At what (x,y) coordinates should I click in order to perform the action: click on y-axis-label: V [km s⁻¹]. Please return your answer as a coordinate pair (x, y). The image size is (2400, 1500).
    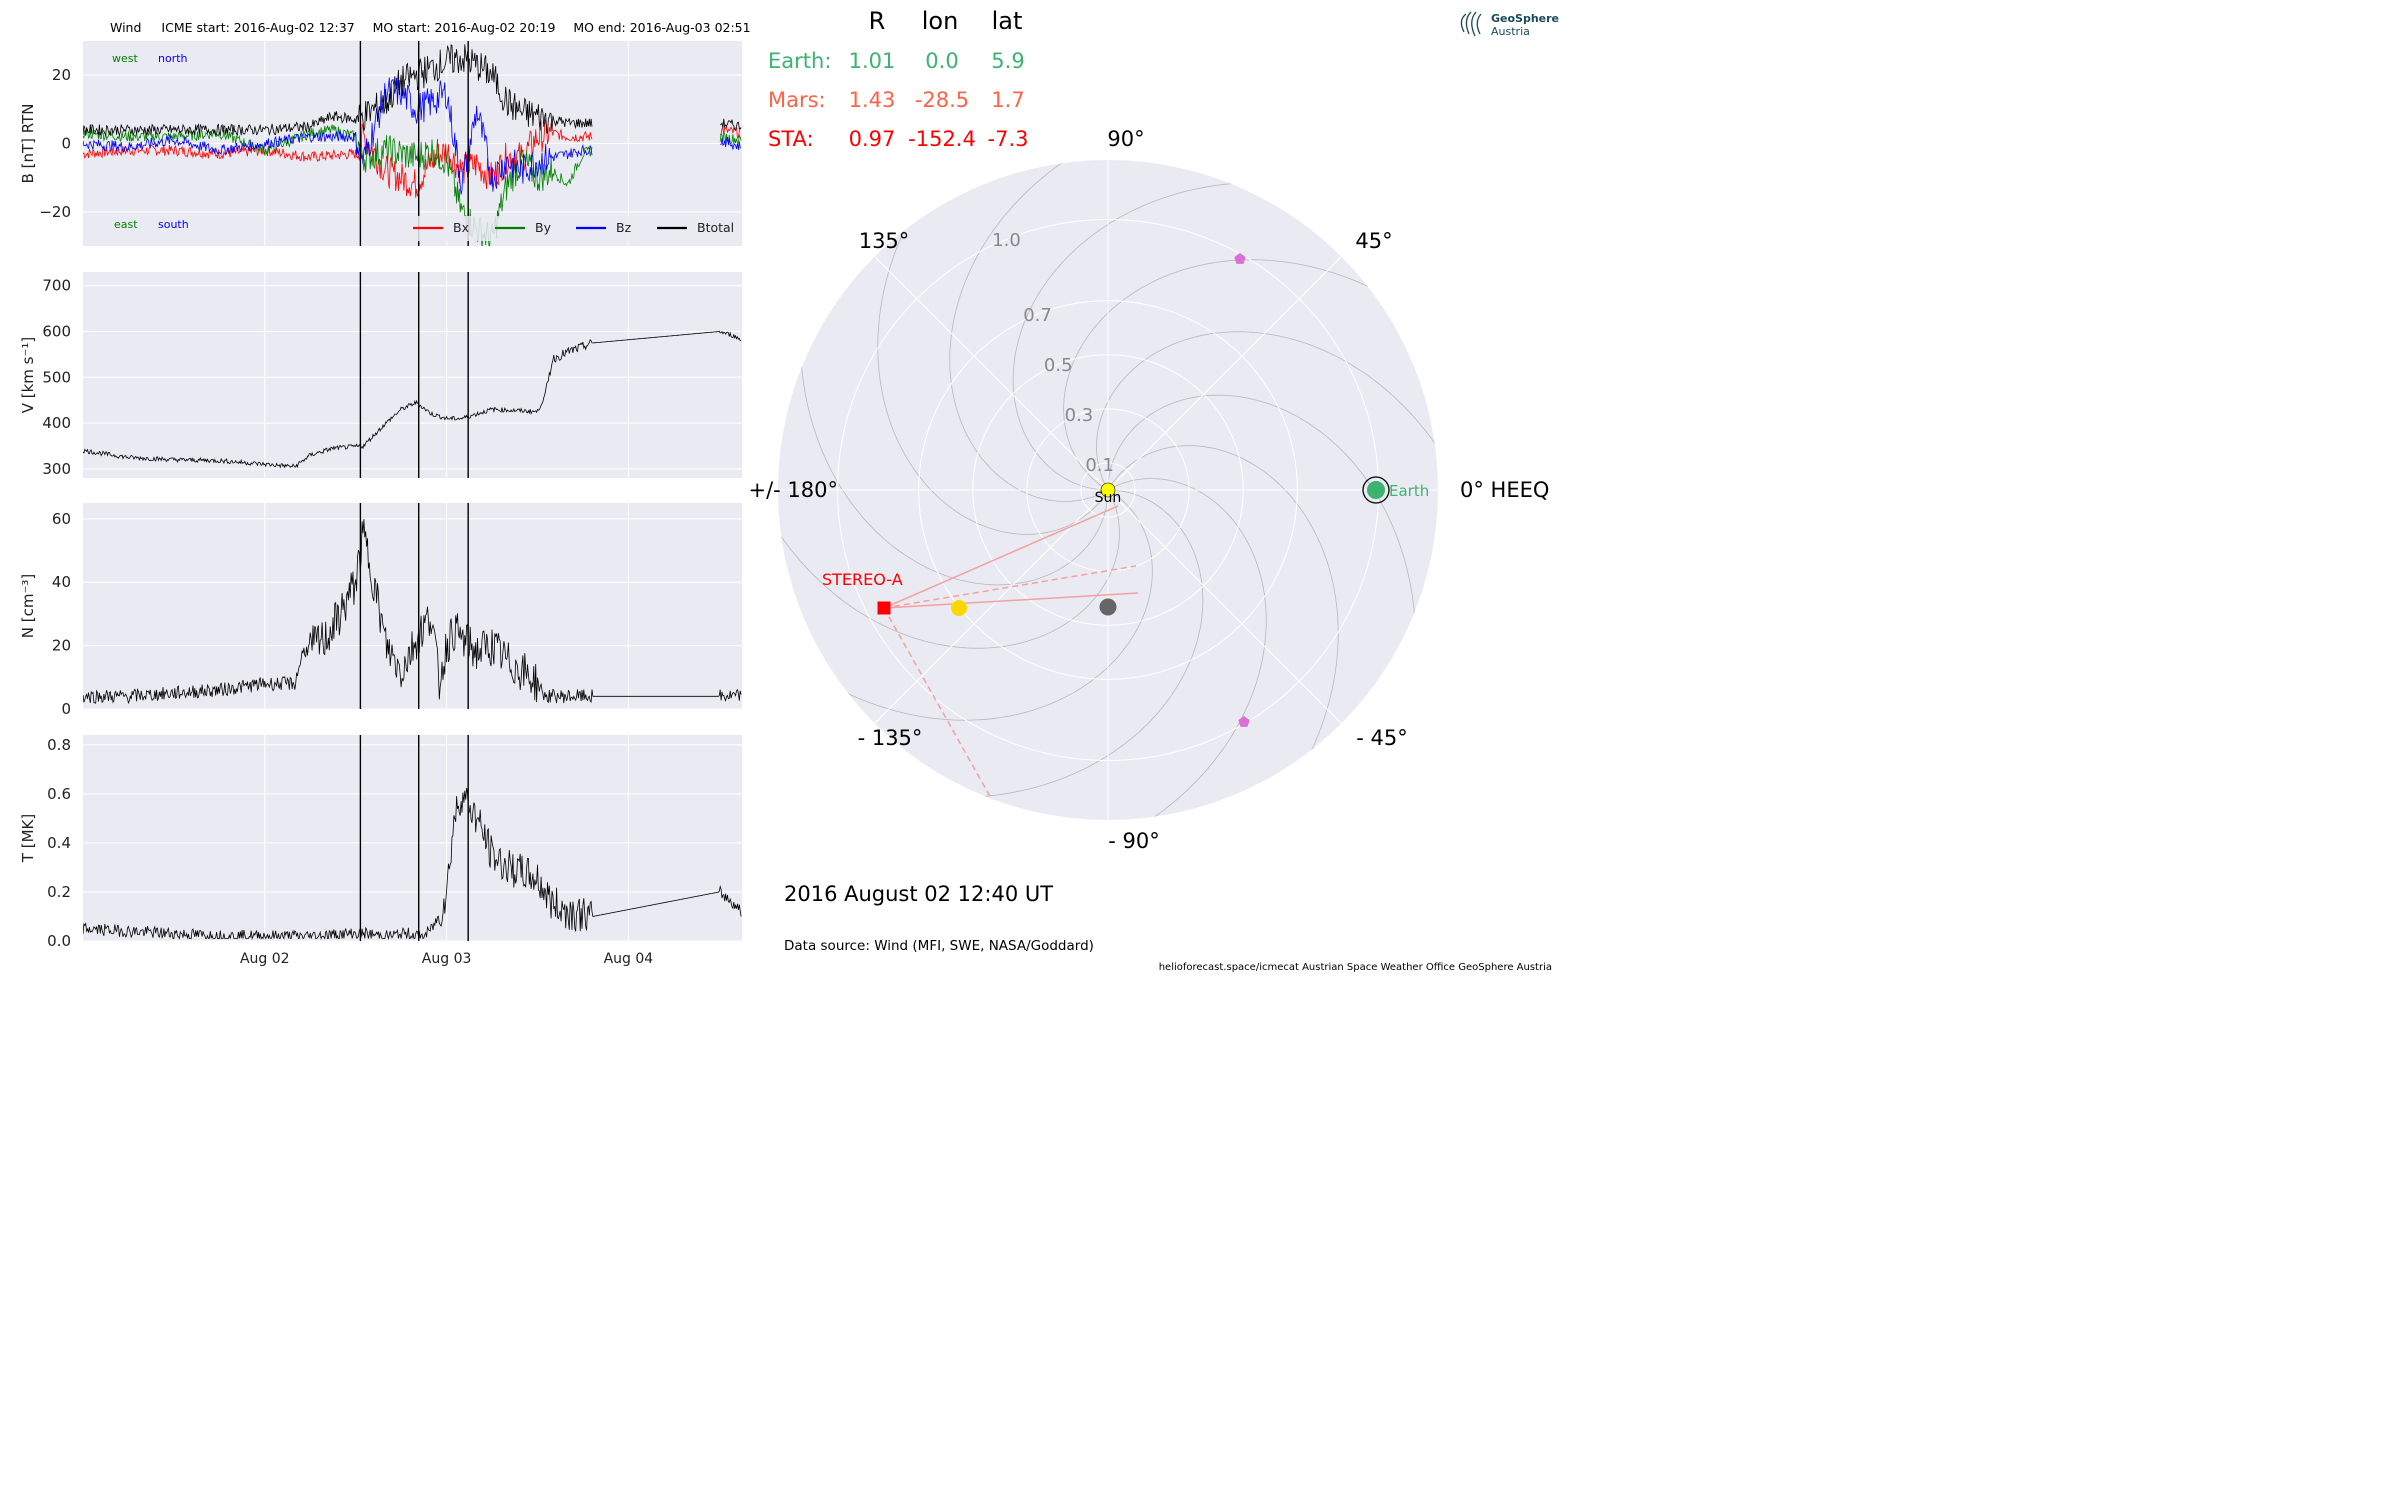
    Looking at the image, I should click on (28, 375).